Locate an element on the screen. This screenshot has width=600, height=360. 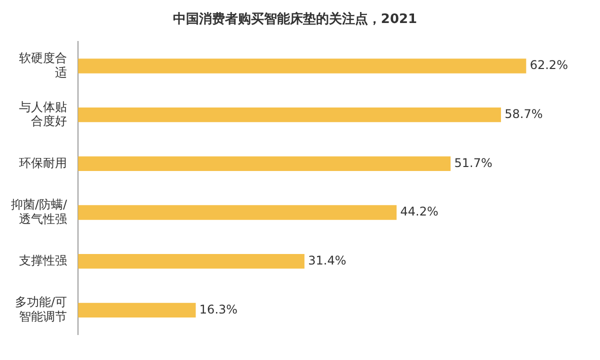
data-label: 62.2% is located at coordinates (549, 65).